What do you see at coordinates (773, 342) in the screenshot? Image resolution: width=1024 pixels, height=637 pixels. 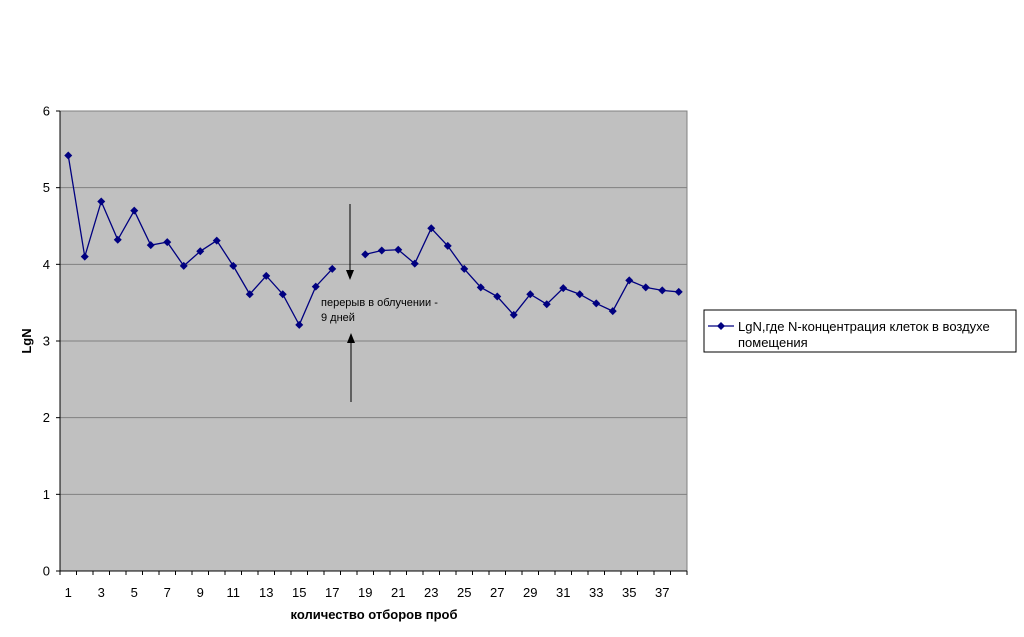 I see `legend-label-line-2: помещения` at bounding box center [773, 342].